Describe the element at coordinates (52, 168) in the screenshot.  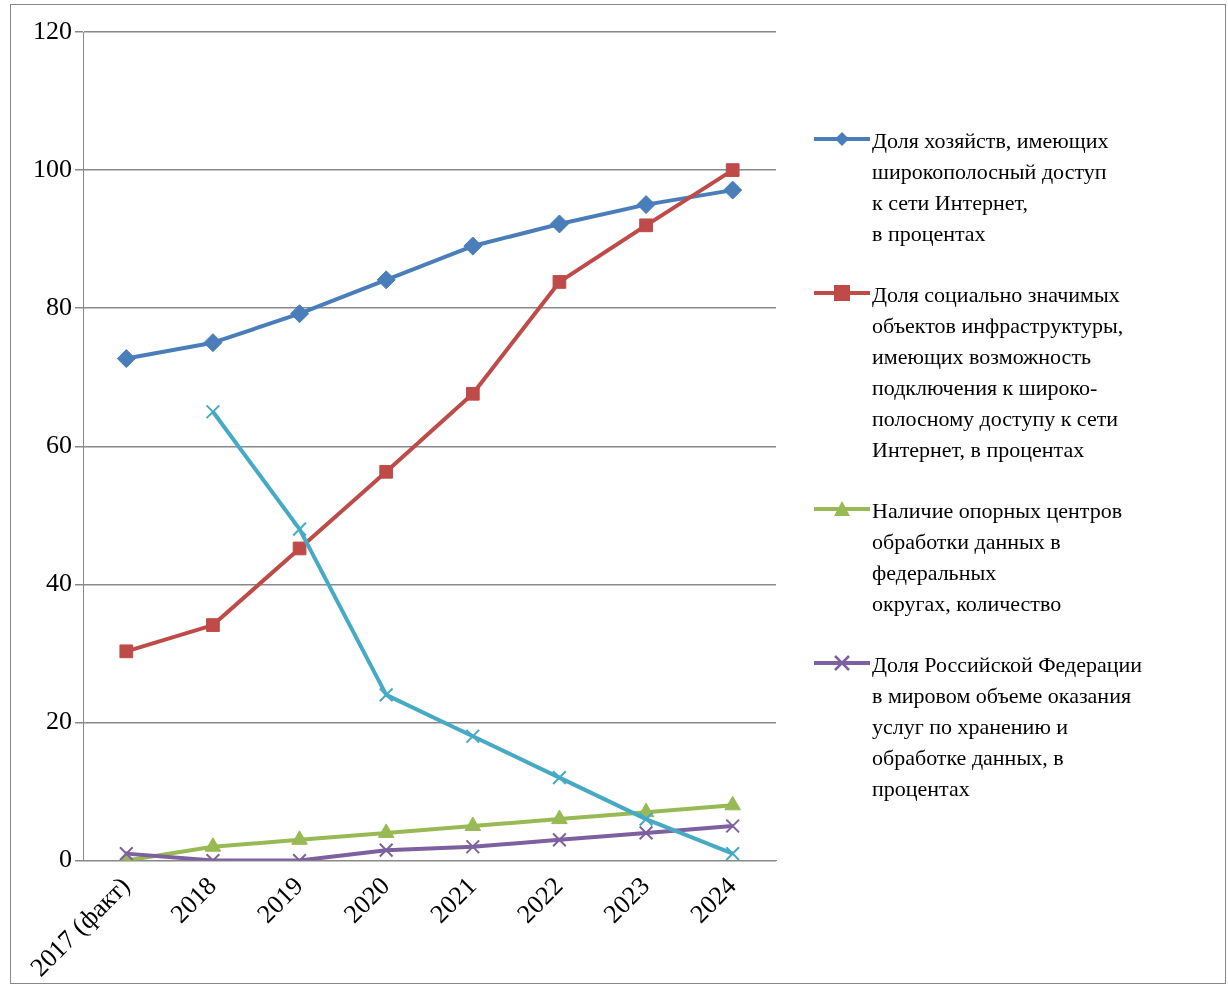
I see `y-tick-label: 100` at that location.